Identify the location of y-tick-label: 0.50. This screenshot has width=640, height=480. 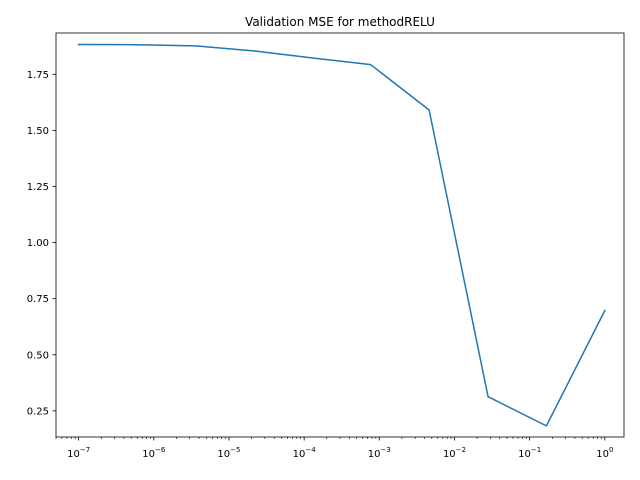
(38, 355).